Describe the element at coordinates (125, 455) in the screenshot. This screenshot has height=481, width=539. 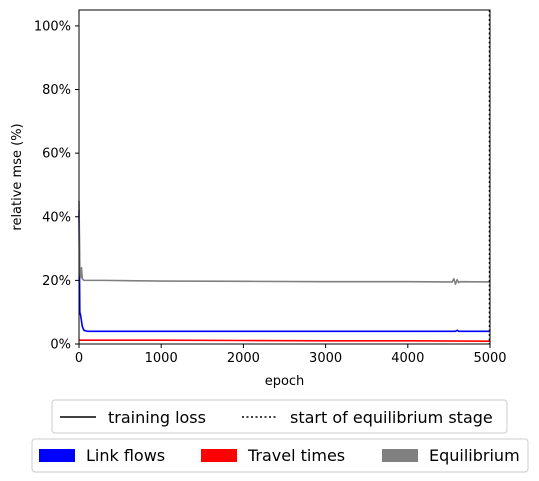
I see `legend-link-flows-label: Link flows` at that location.